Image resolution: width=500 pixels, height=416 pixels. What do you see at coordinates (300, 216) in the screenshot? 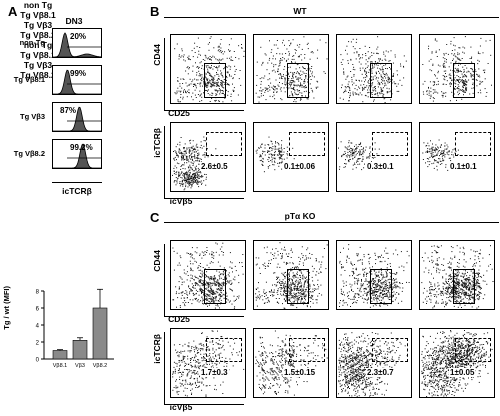
I see `panel-c-title: pTα KO` at bounding box center [300, 216].